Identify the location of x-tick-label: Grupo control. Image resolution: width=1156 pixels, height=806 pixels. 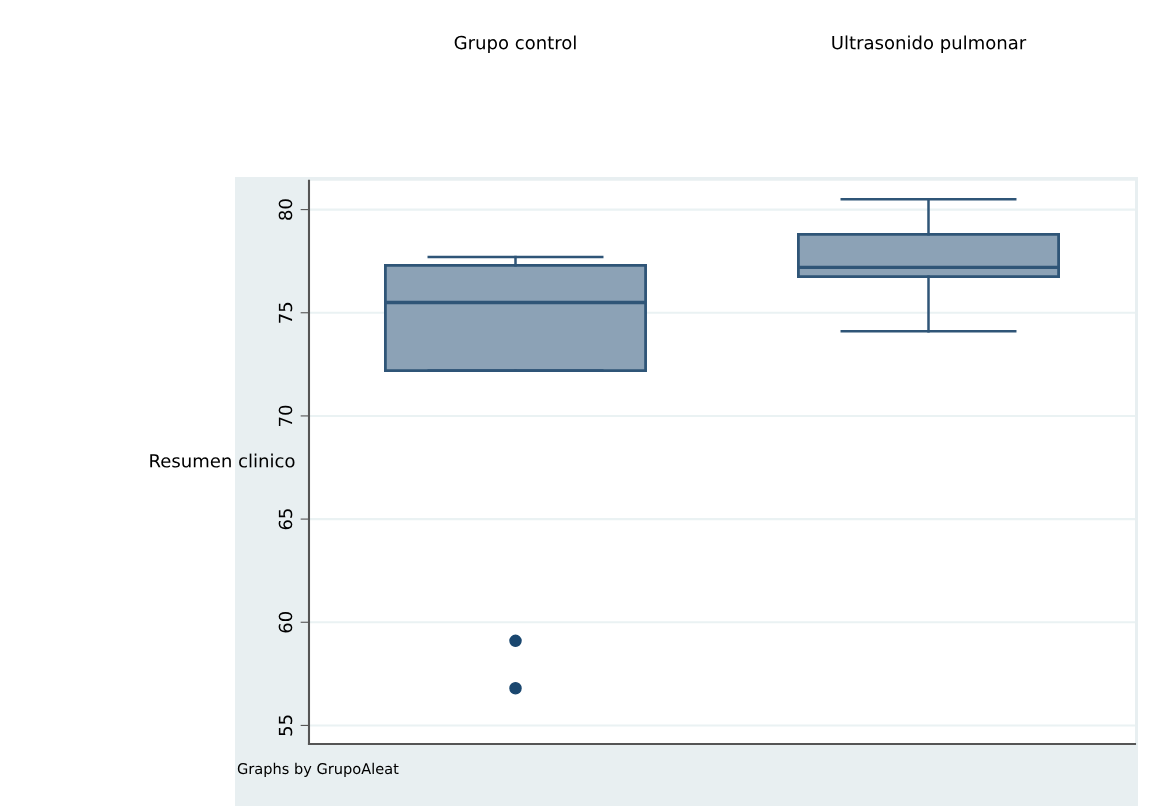
(515, 44).